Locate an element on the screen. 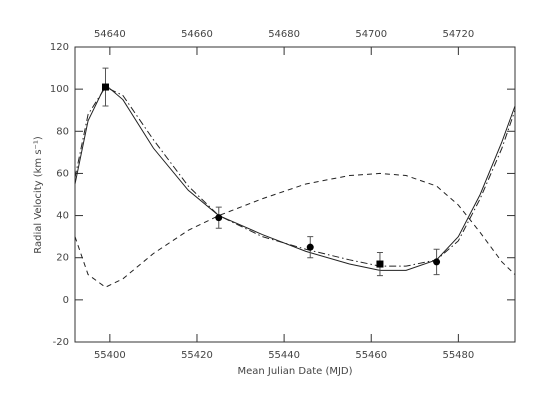  y-tick-label: -20 is located at coordinates (61, 342).